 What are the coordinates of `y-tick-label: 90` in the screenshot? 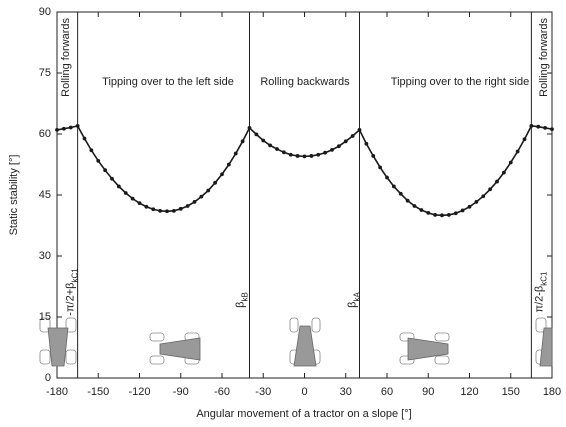 It's located at (45, 12).